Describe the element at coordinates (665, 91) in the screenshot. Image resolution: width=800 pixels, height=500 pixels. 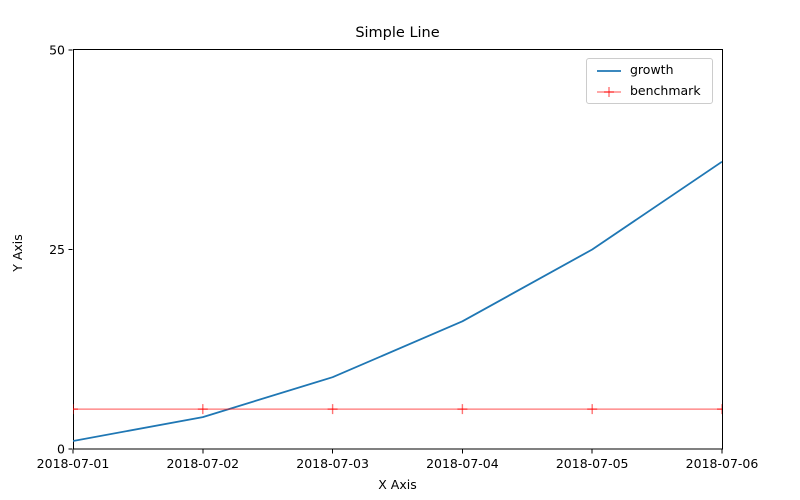
I see `legend-label: benchmark` at that location.